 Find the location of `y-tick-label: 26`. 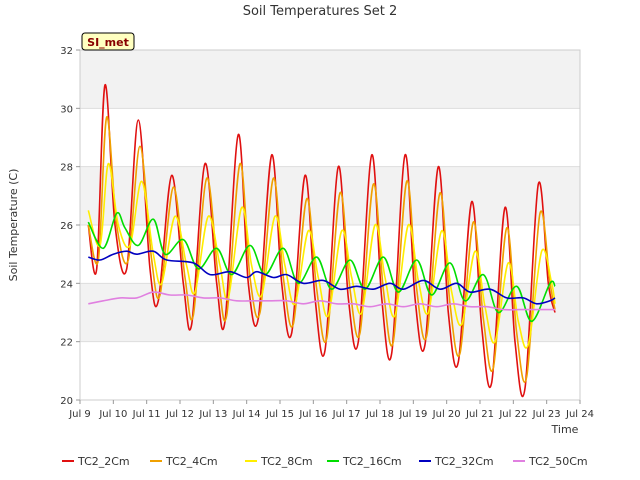

y-tick-label: 26 is located at coordinates (66, 226).